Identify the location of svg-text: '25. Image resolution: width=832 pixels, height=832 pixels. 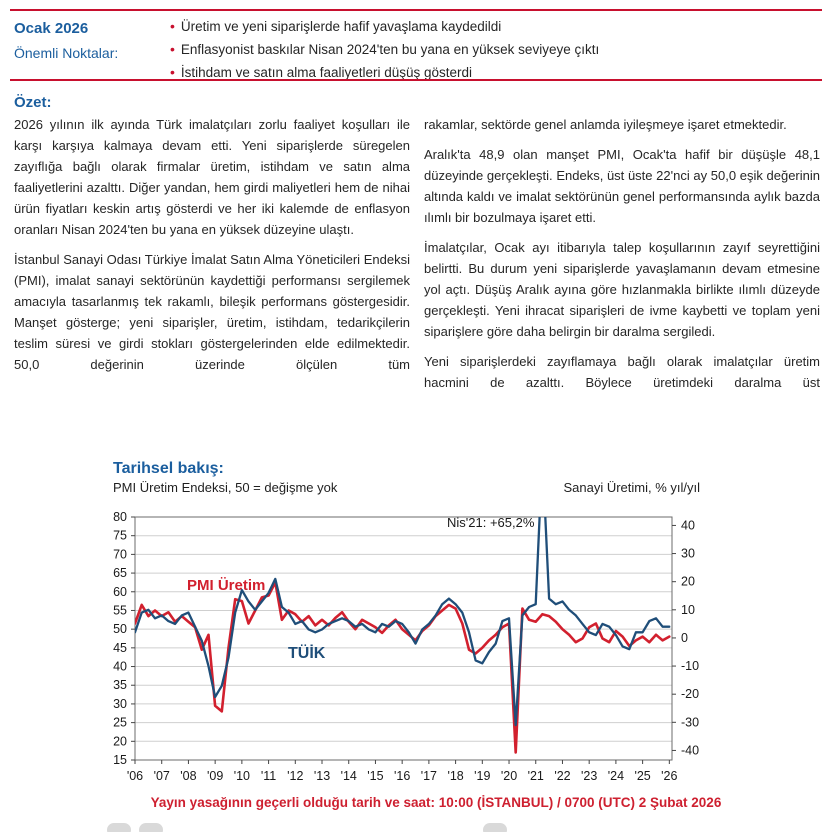
(642, 776).